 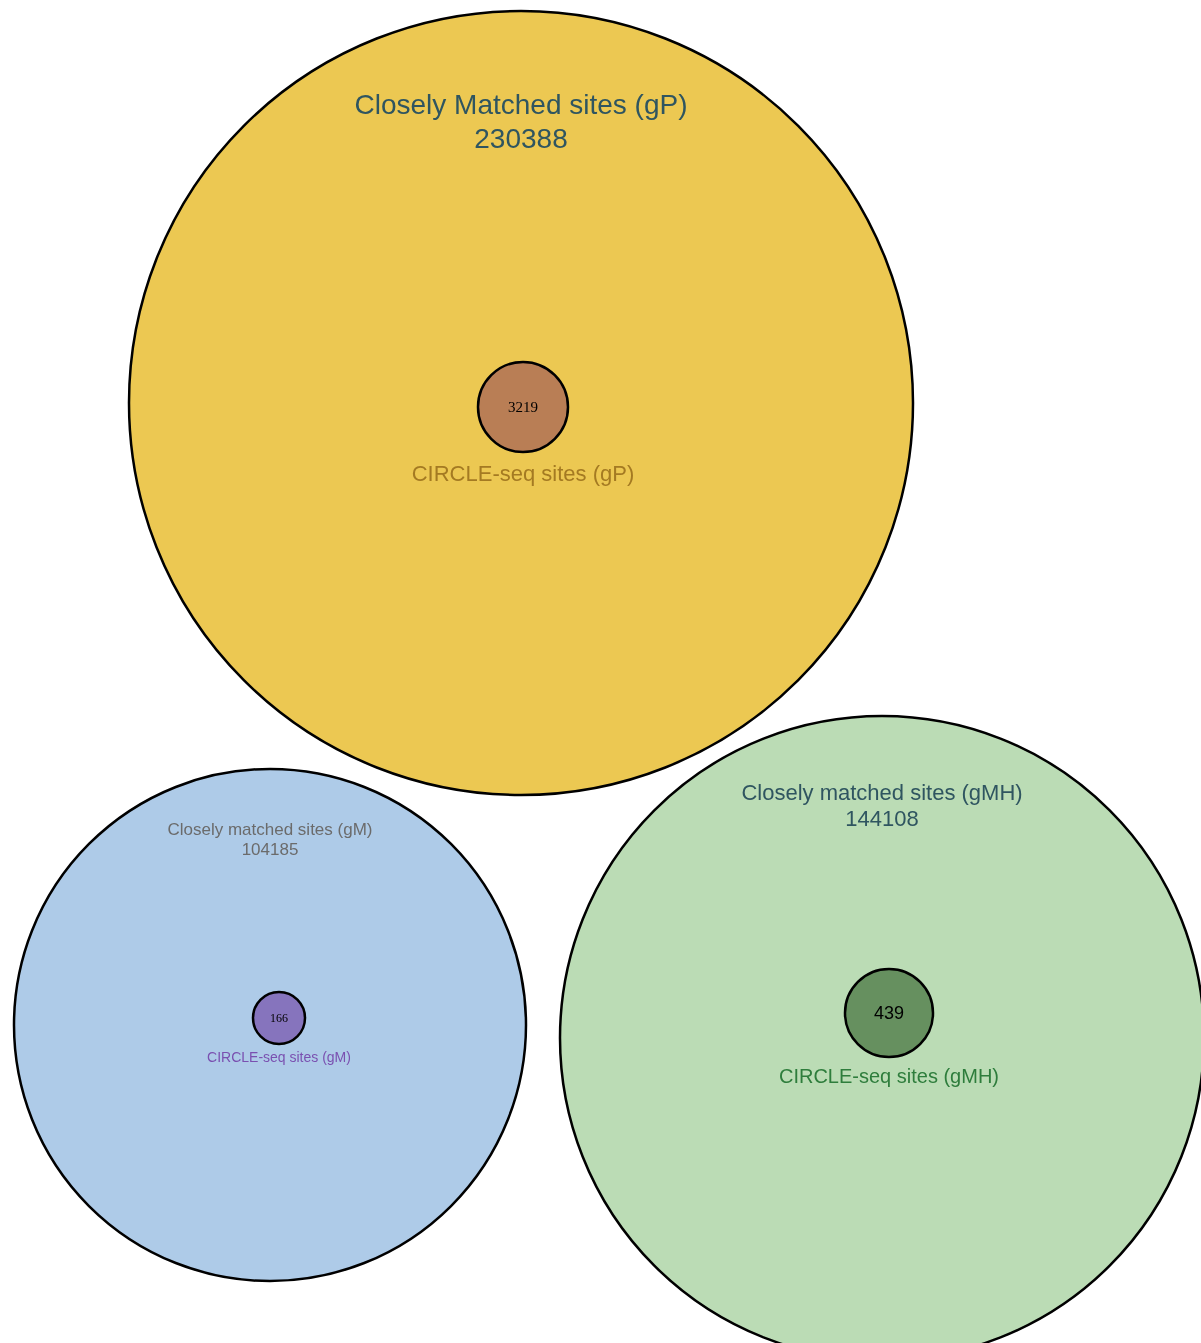 I want to click on category-label: Closely Matched sites (gP), so click(x=521, y=104).